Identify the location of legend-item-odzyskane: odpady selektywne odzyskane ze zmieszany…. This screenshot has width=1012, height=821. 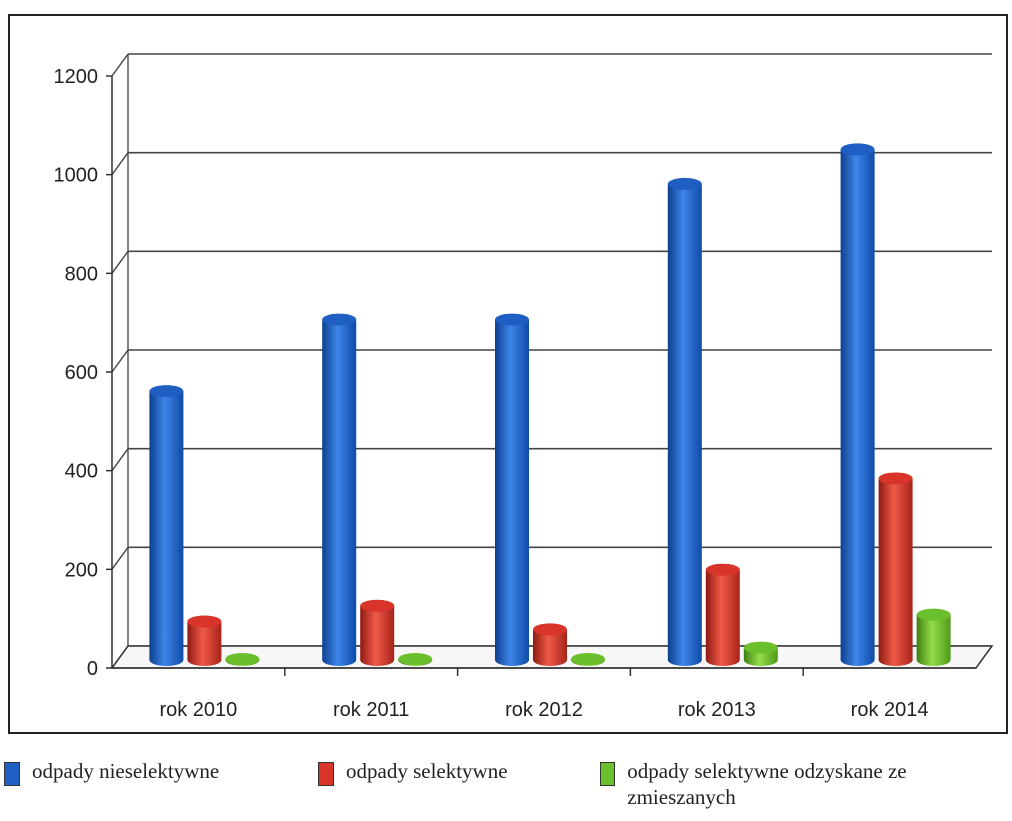
(800, 784).